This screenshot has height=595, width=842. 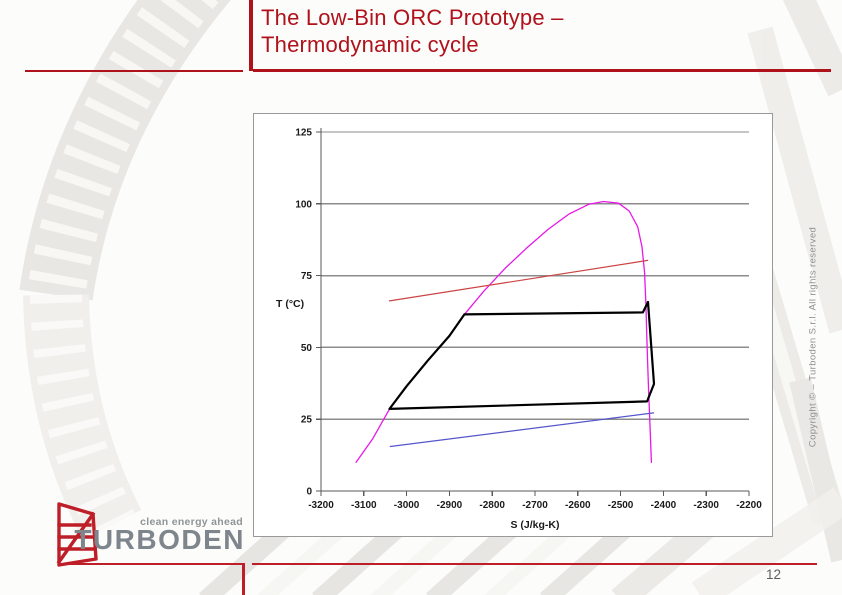 I want to click on footer-rule-right, so click(x=534, y=564).